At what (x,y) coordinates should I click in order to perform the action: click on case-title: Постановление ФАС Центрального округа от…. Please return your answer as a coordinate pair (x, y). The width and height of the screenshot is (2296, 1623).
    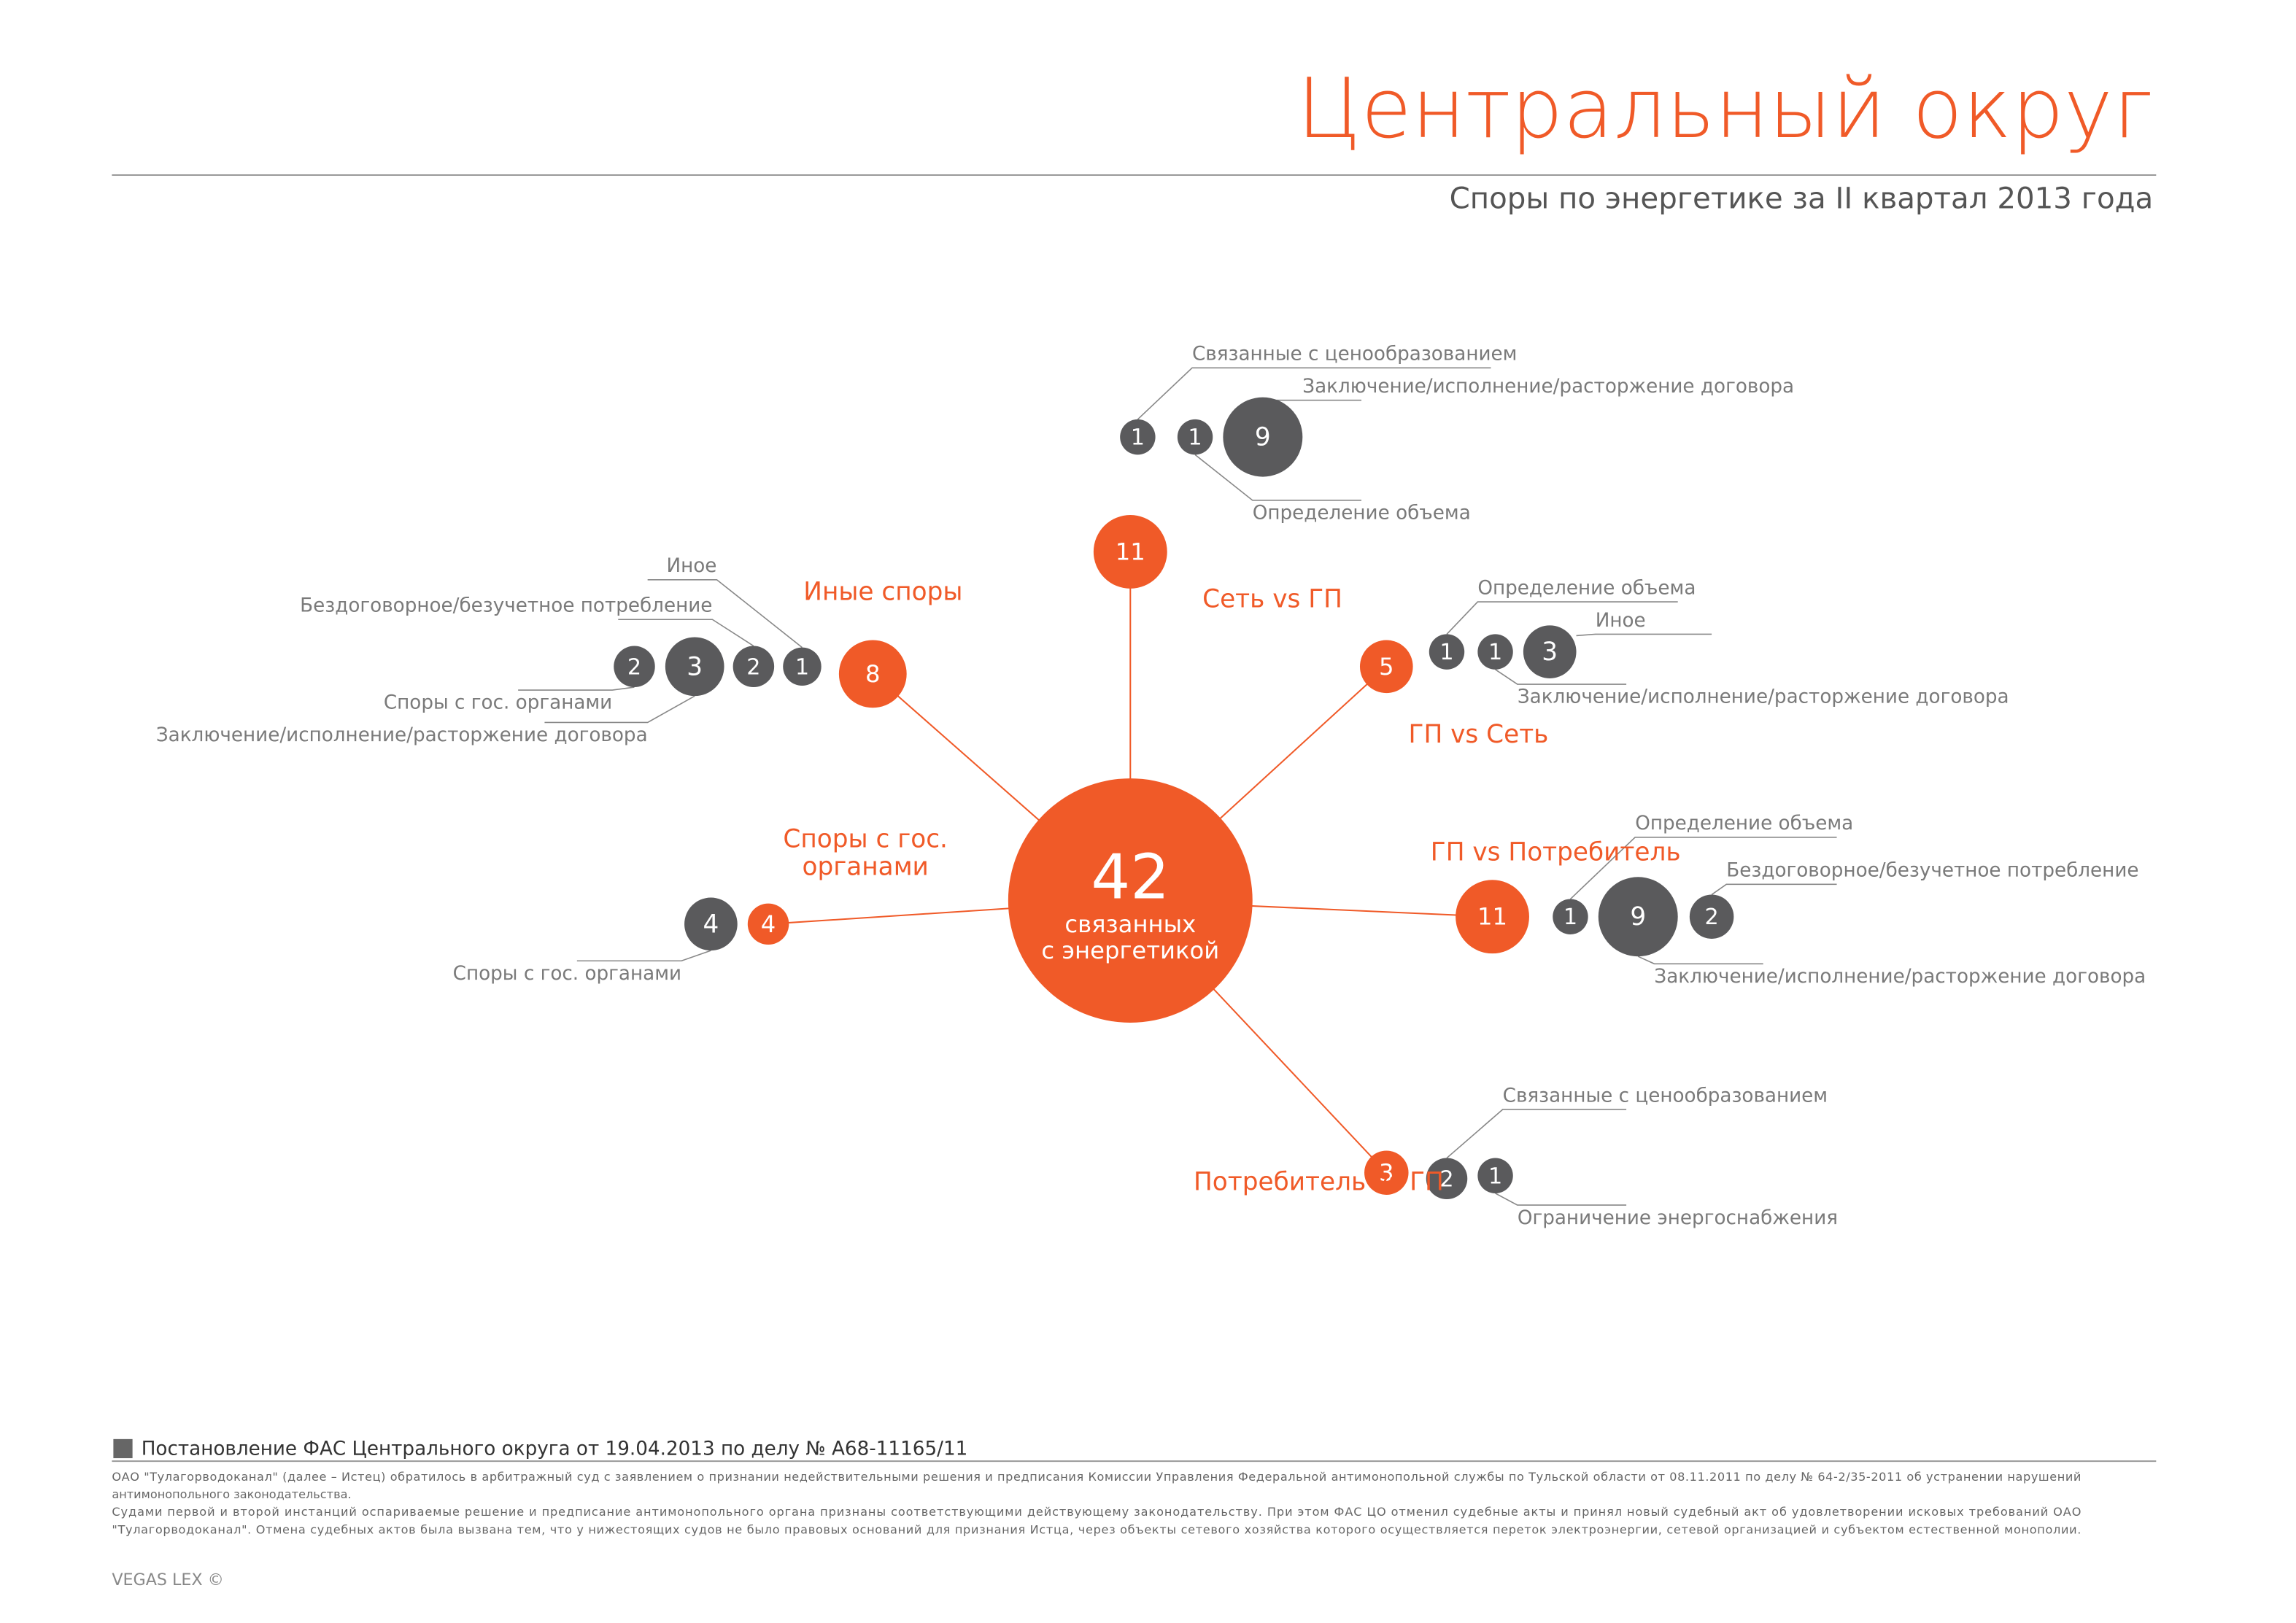
    Looking at the image, I should click on (555, 1449).